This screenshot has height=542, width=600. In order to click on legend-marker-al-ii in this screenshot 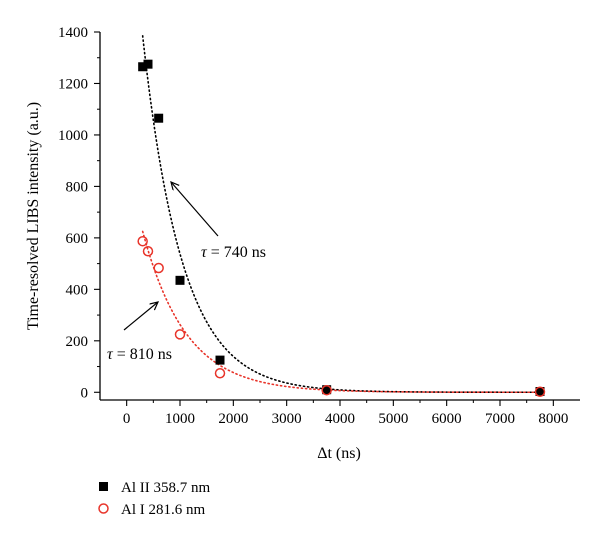, I will do `click(103, 486)`.